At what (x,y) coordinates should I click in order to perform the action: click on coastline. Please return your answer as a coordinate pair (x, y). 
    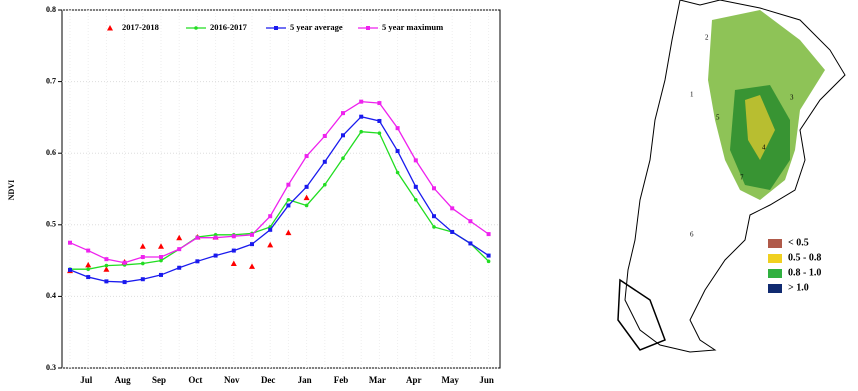
    Looking at the image, I should click on (641, 314).